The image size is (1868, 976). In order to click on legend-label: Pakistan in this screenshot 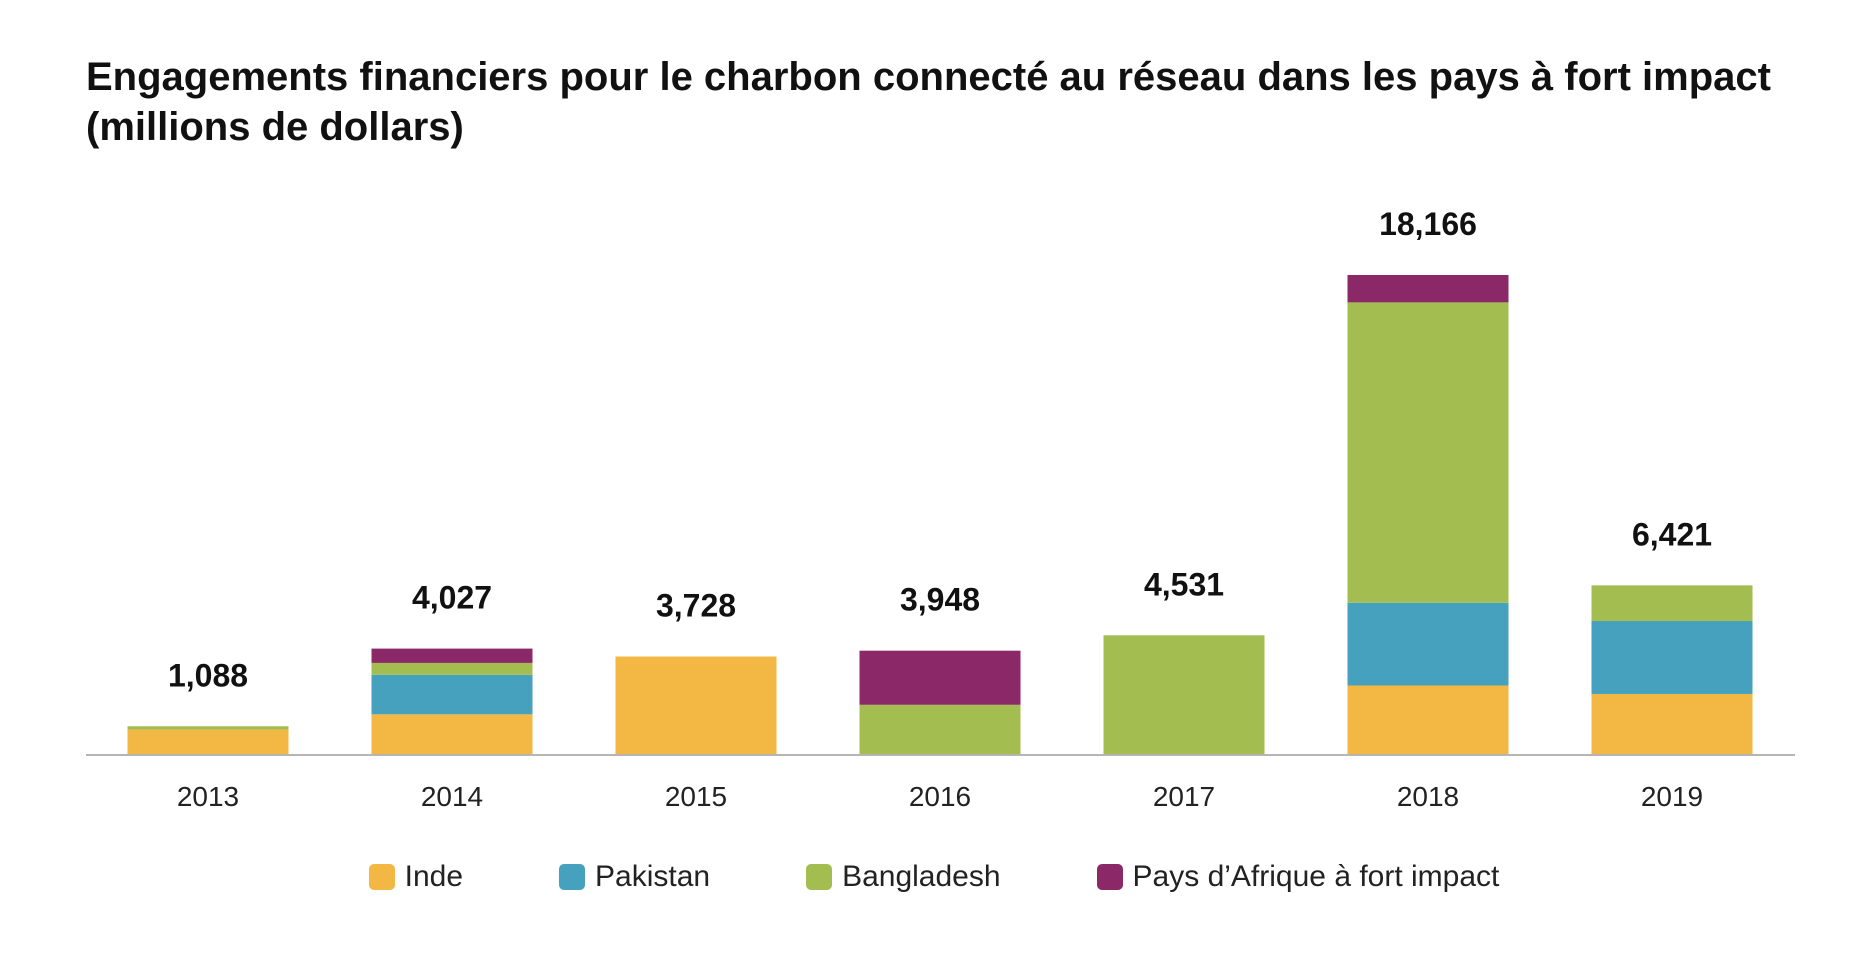, I will do `click(653, 876)`.